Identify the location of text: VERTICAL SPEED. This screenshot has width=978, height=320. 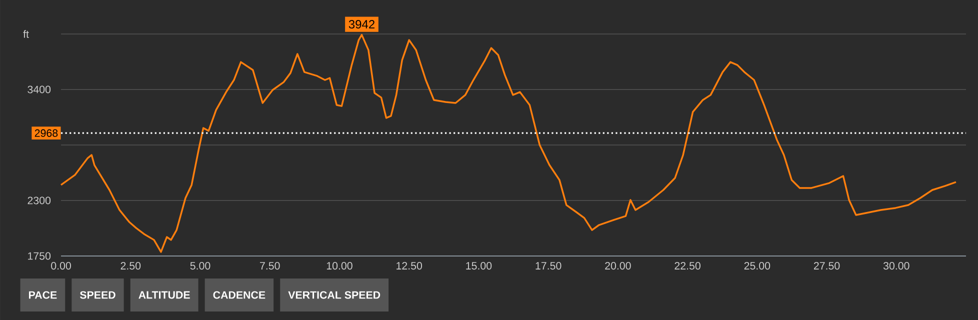
(334, 295).